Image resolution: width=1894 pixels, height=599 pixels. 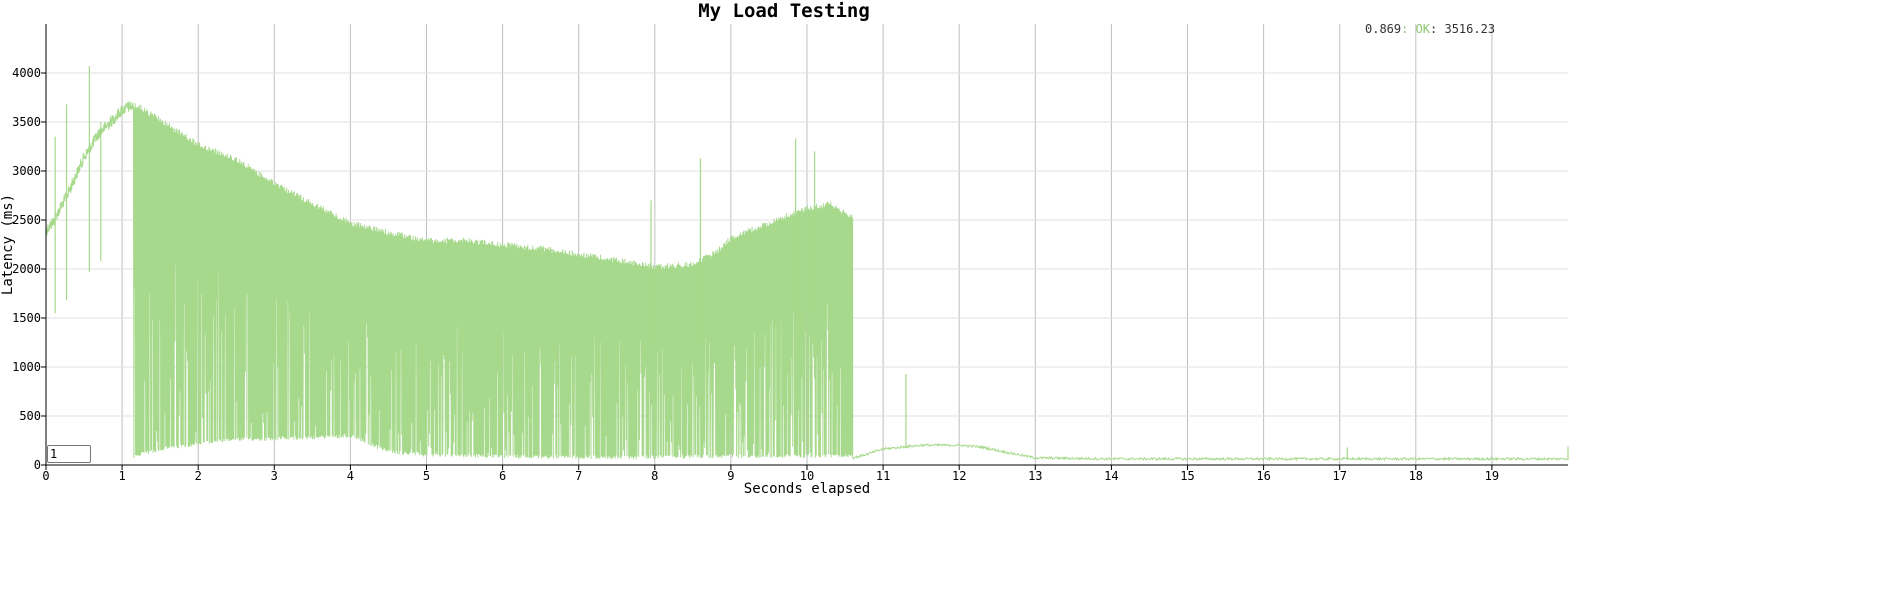 I want to click on legend-sep: :, so click(x=1408, y=29).